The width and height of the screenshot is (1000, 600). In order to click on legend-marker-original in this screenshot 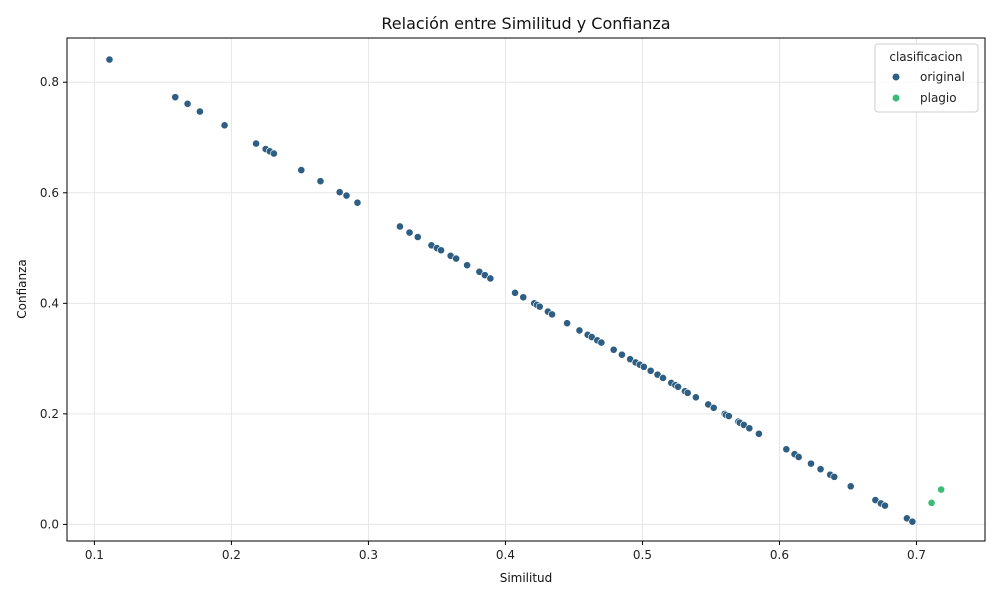, I will do `click(896, 77)`.